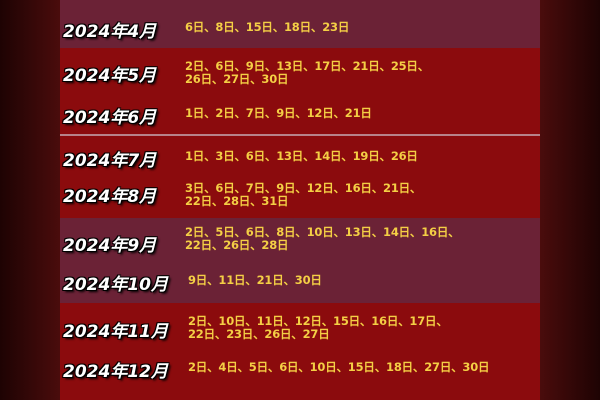  I want to click on right-border, so click(570, 200).